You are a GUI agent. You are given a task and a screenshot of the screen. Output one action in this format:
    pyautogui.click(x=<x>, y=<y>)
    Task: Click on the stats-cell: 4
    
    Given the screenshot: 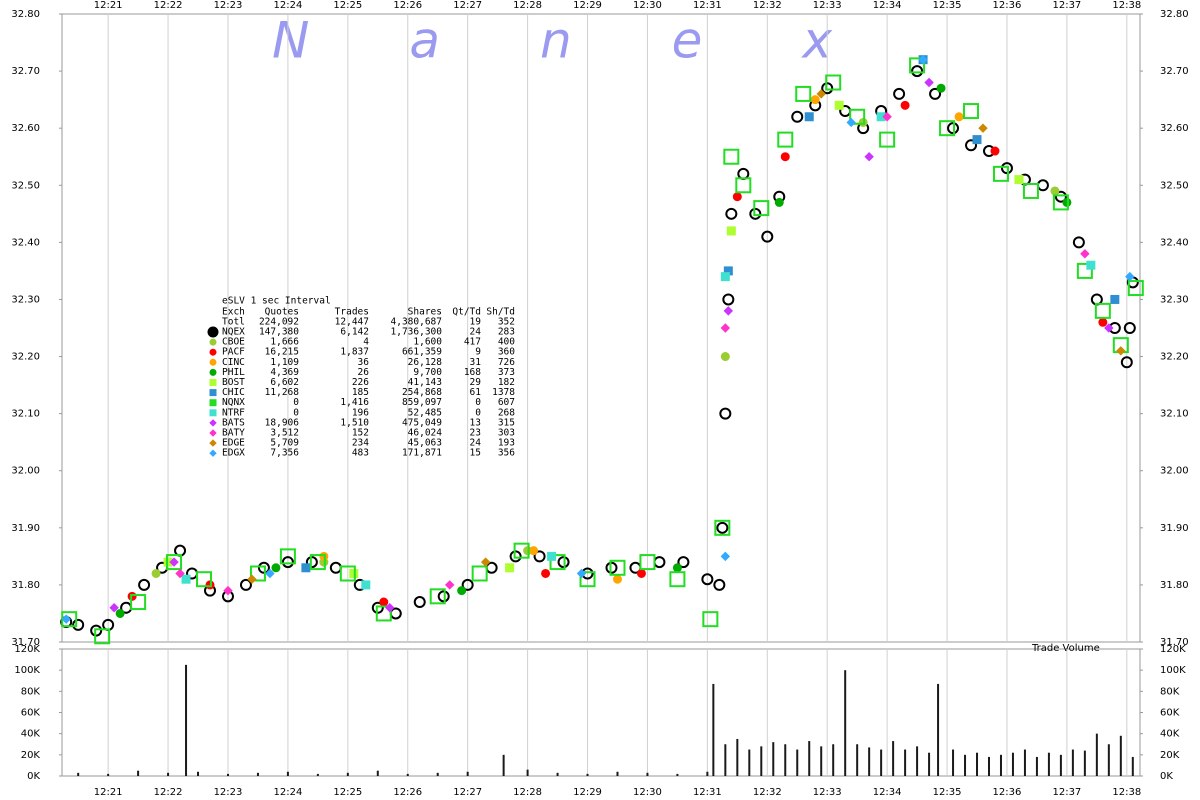 What is the action you would take?
    pyautogui.click(x=366, y=342)
    